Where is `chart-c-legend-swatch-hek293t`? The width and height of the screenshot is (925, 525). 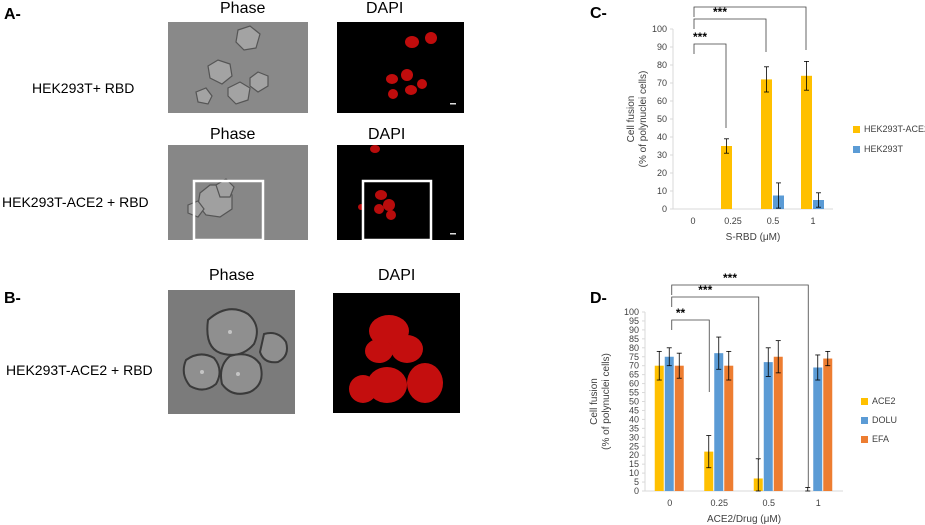
chart-c-legend-swatch-hek293t is located at coordinates (856, 149).